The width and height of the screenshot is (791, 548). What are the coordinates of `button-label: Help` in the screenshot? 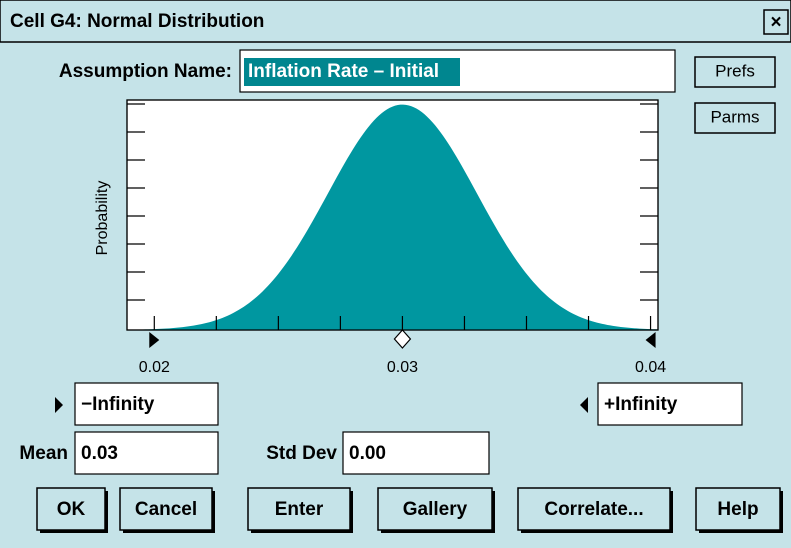 It's located at (737, 509).